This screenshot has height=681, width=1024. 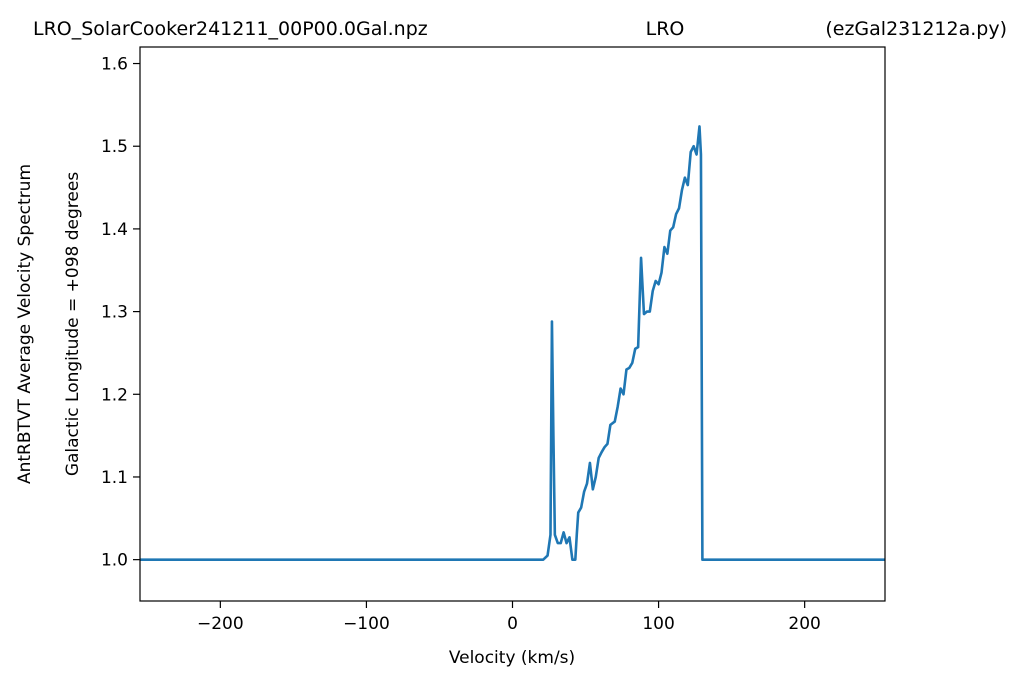 What do you see at coordinates (512, 658) in the screenshot?
I see `x-axis-label: Velocity (km/s)` at bounding box center [512, 658].